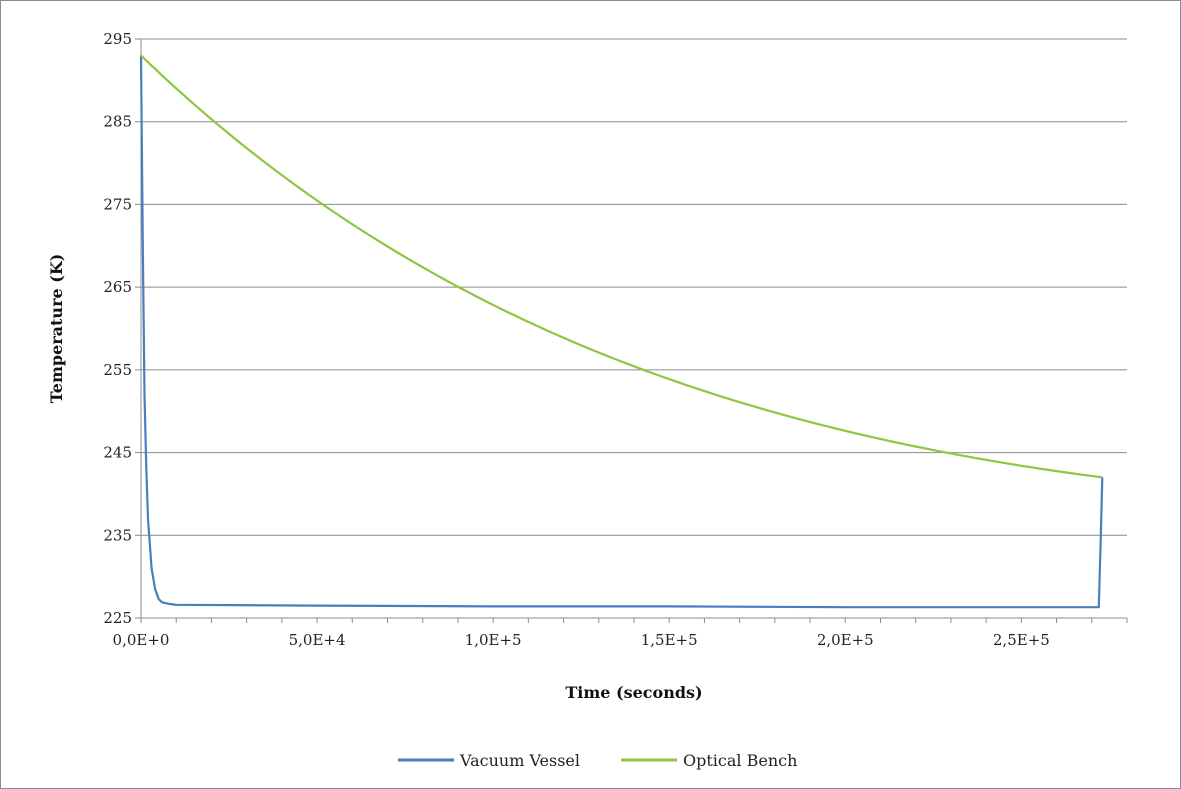 The image size is (1181, 789). I want to click on legend: Vacuum Vessel Optical Bench, so click(597, 760).